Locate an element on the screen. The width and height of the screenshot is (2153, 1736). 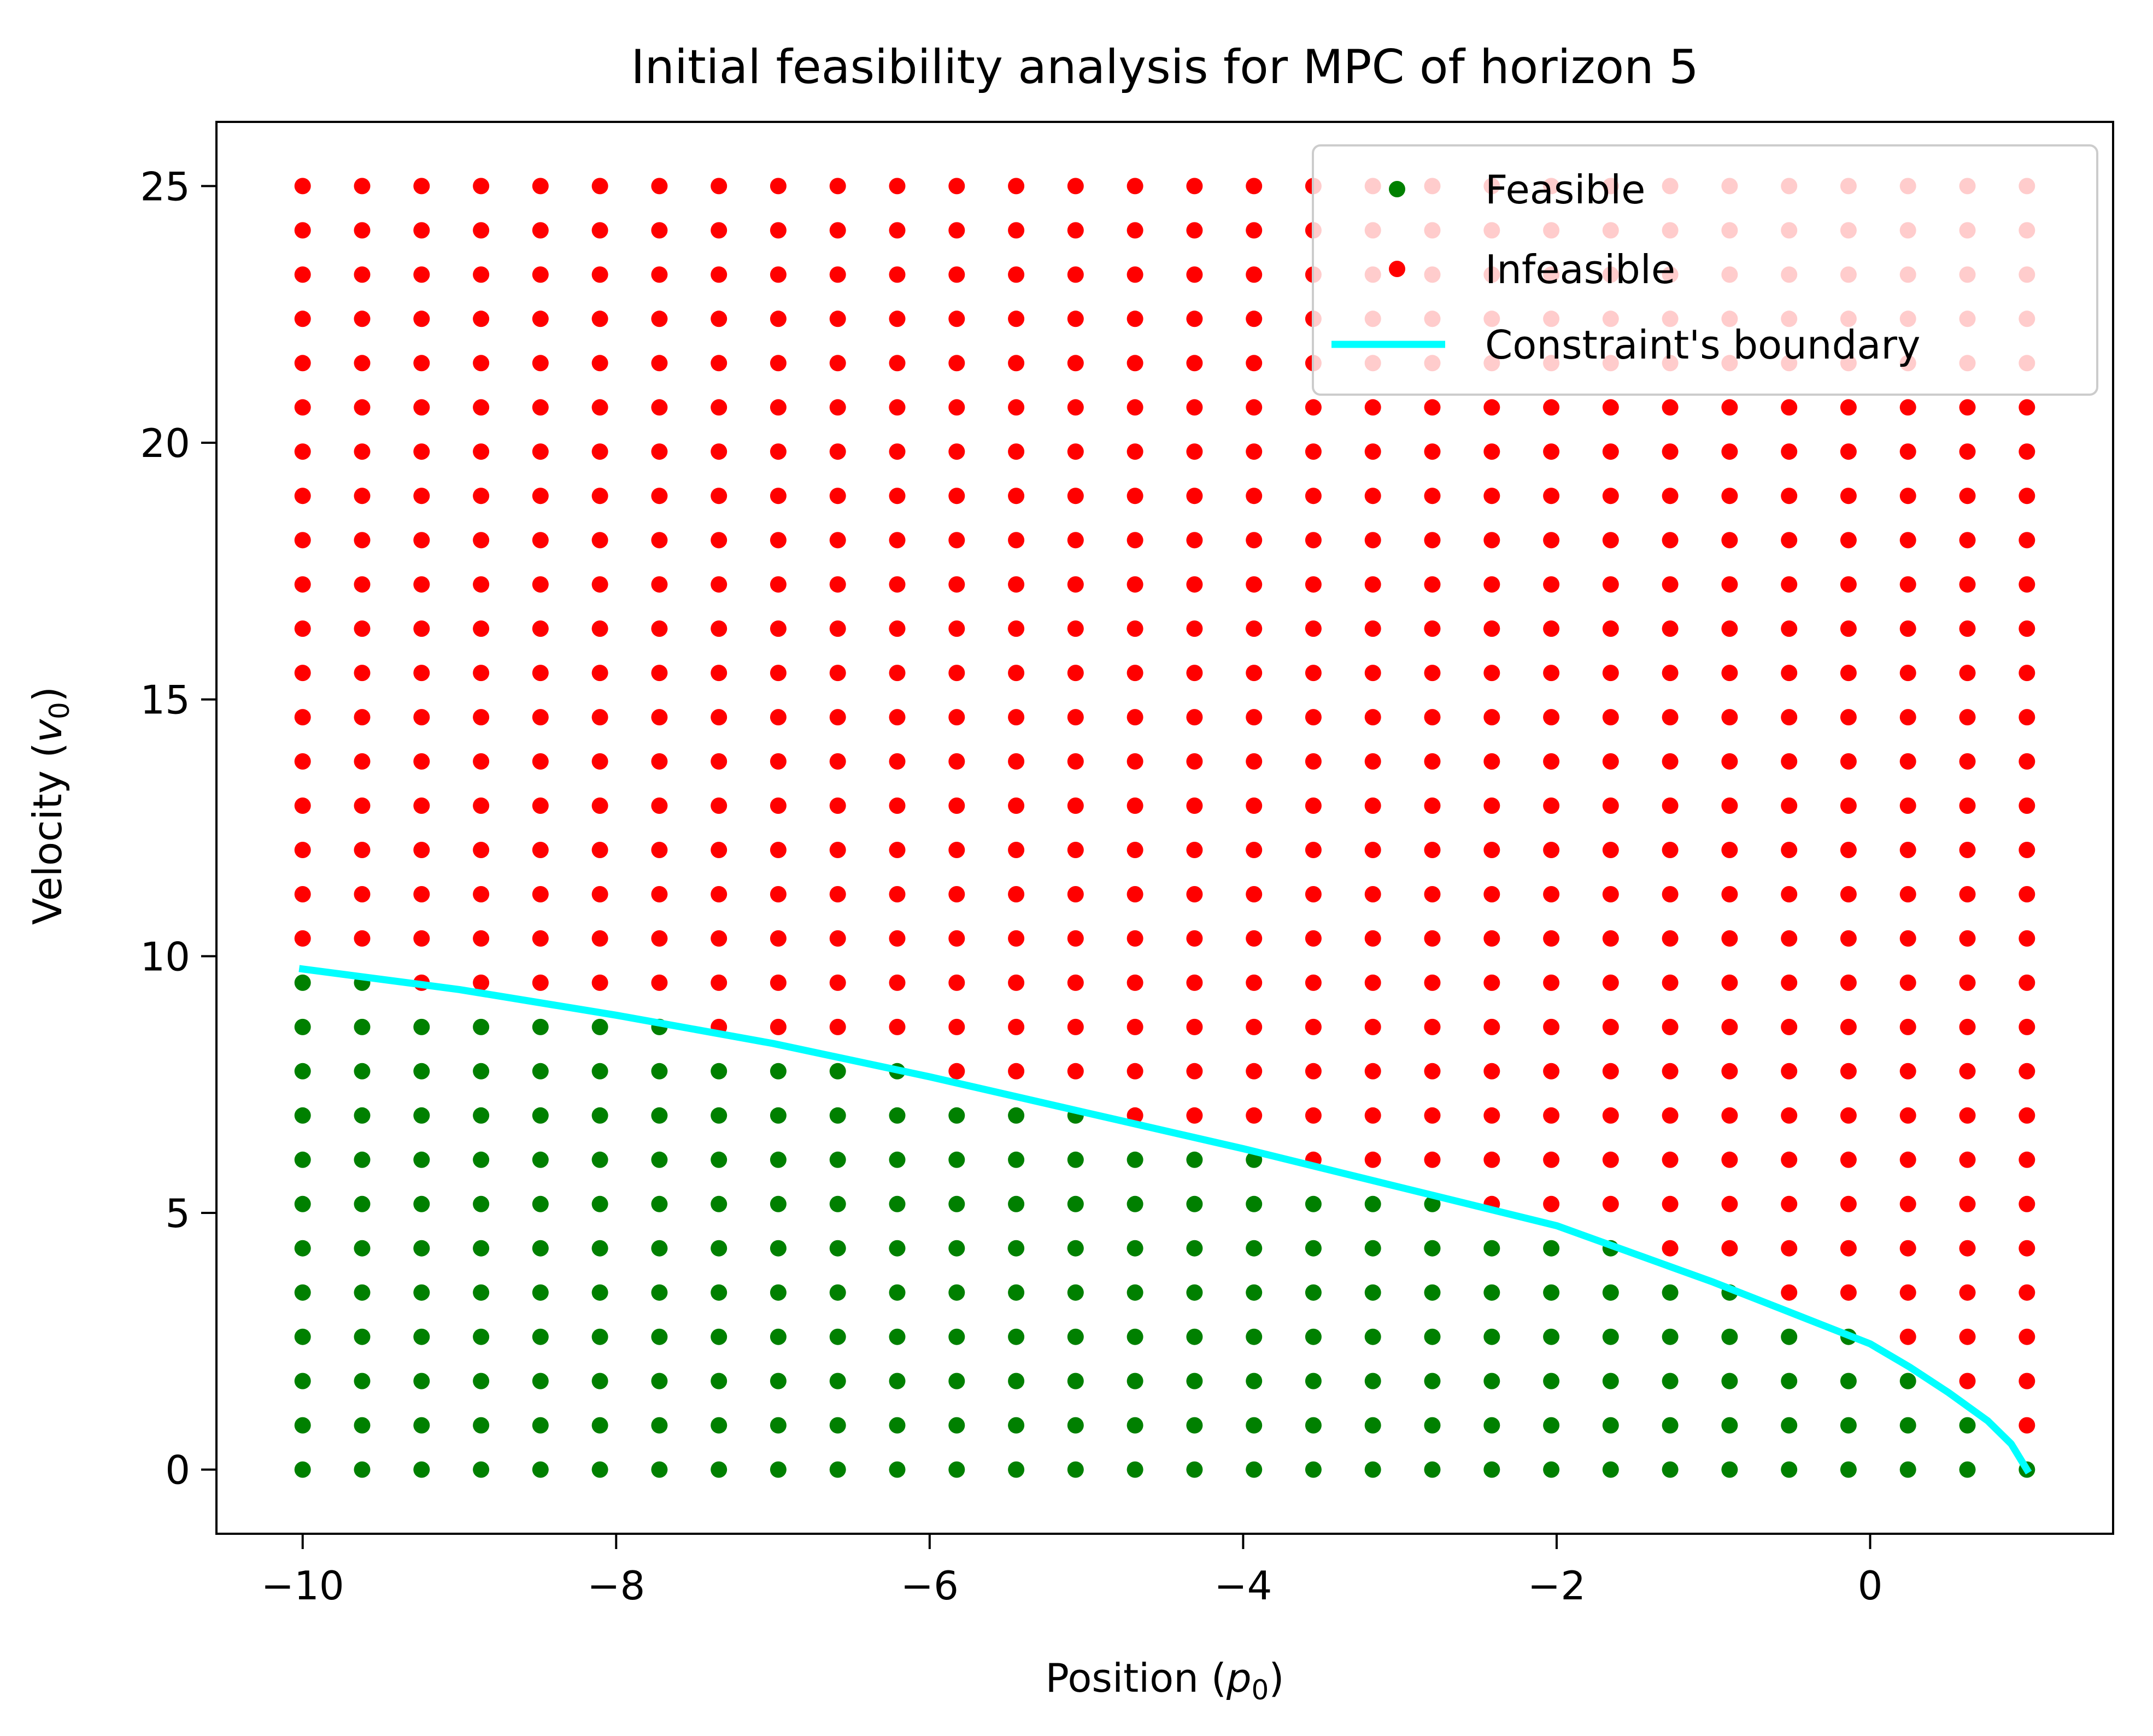
x-tick-label: −4 is located at coordinates (1243, 1586).